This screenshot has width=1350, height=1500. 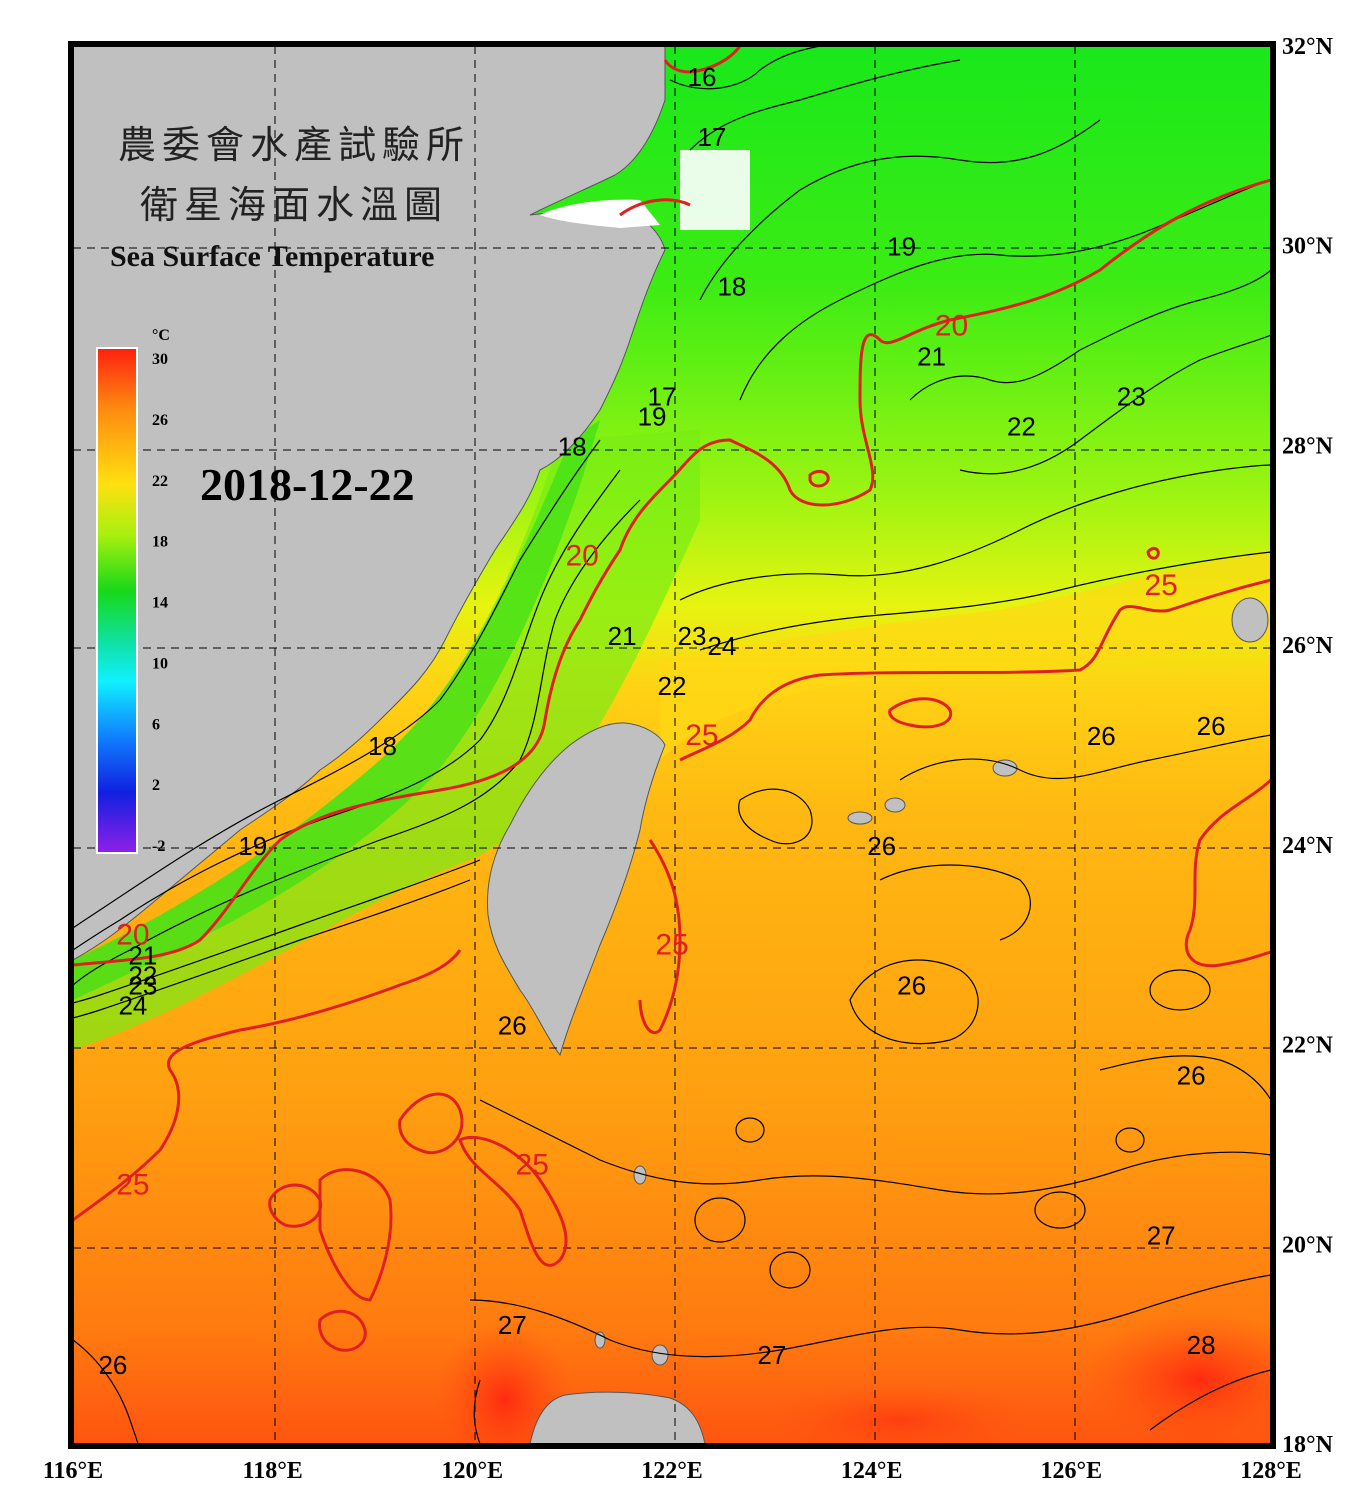 I want to click on colorbar-scale, so click(x=117, y=600).